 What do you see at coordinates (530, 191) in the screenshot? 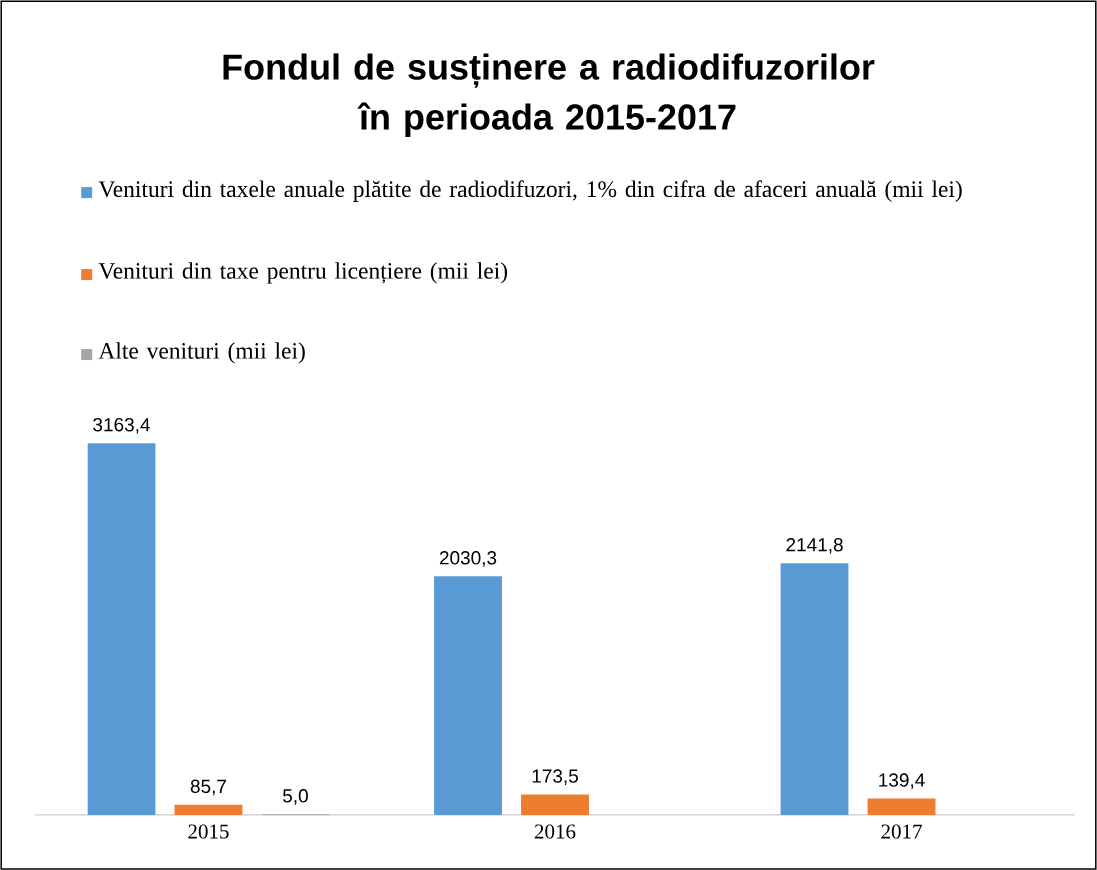
I see `legend-label: Venituri din taxele anuale plătite de radiodifuzori, 1% din cifra de afaceri anuală (mii lei)` at bounding box center [530, 191].